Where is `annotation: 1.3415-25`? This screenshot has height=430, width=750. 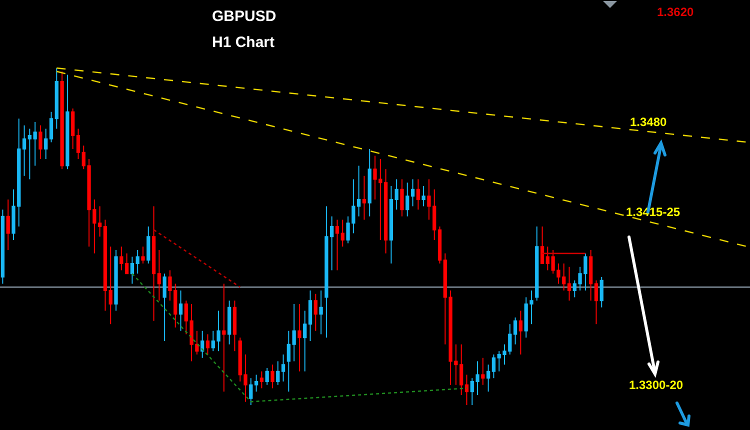 annotation: 1.3415-25 is located at coordinates (653, 212).